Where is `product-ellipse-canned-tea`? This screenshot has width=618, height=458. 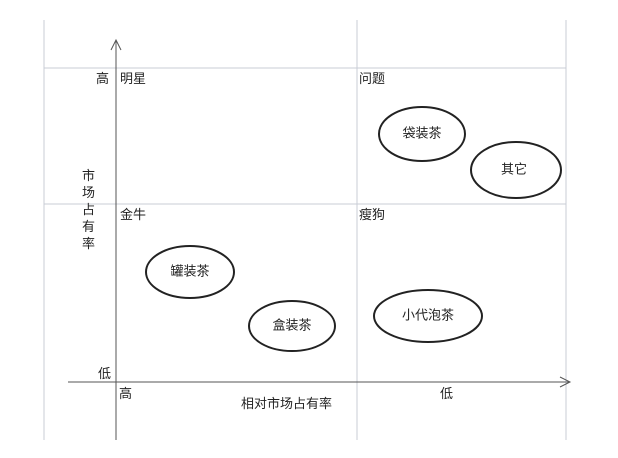 product-ellipse-canned-tea is located at coordinates (190, 272).